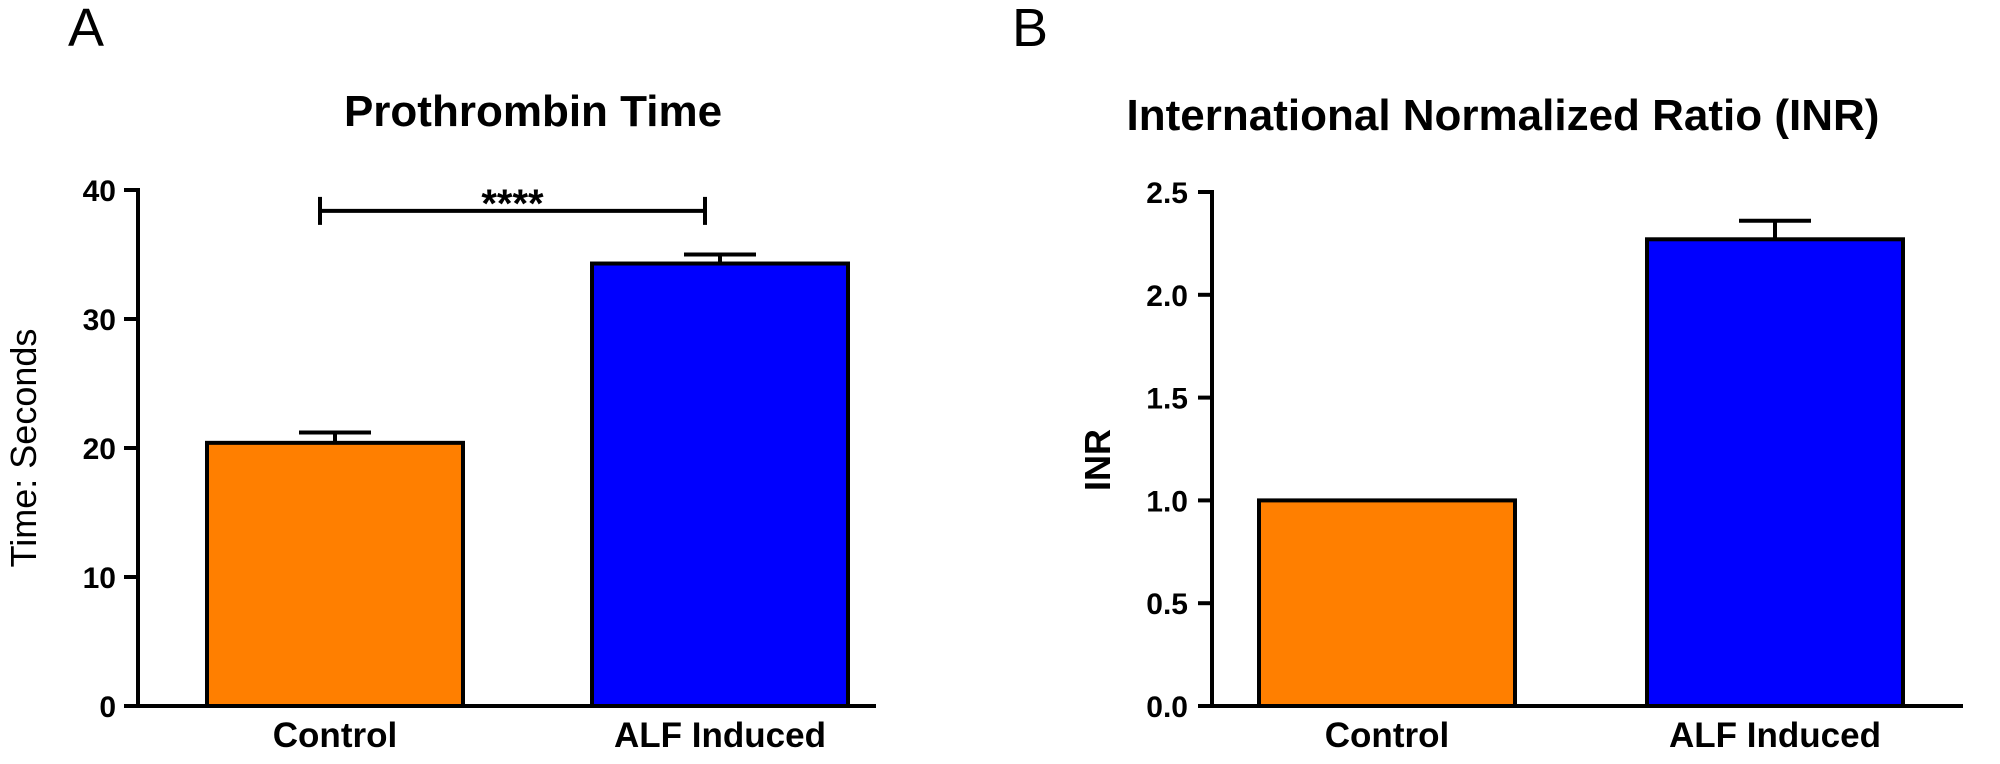 This screenshot has height=764, width=2000. Describe the element at coordinates (99, 320) in the screenshot. I see `y-tick-label: 30` at that location.